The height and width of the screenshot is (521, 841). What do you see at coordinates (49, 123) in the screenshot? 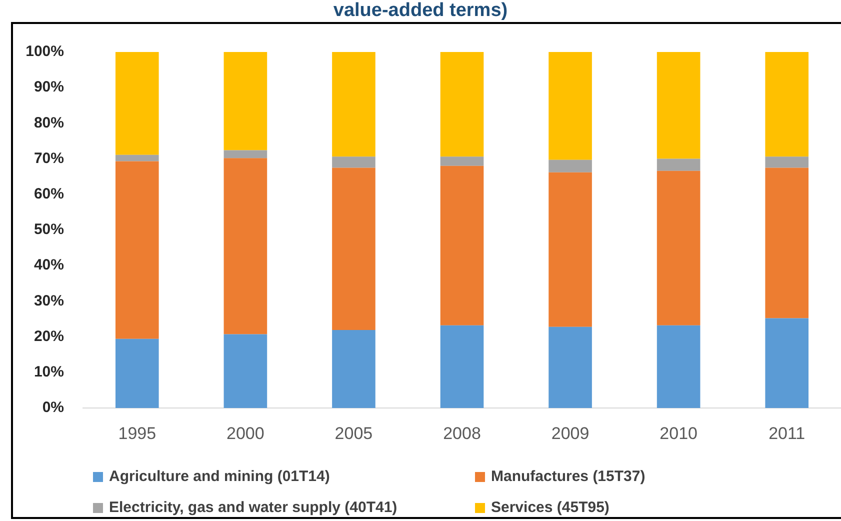
I see `y-tick-label: 80%` at bounding box center [49, 123].